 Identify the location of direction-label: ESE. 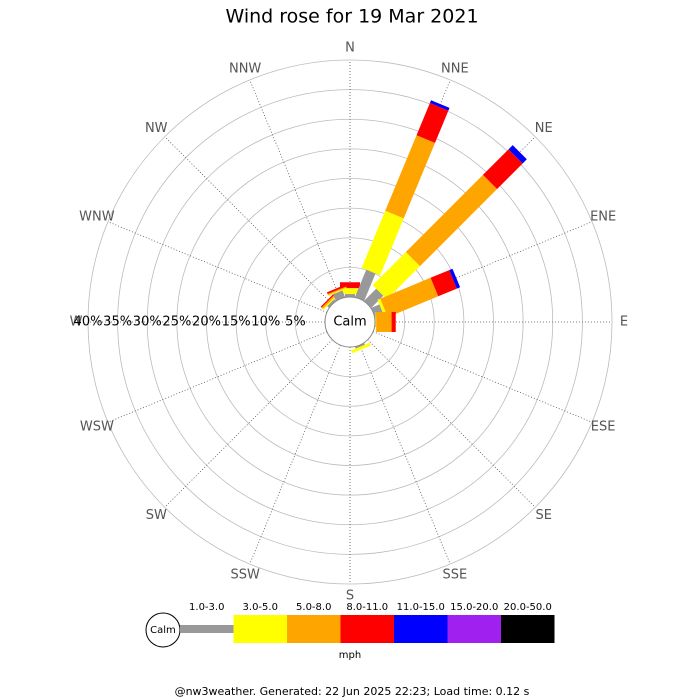
(603, 426).